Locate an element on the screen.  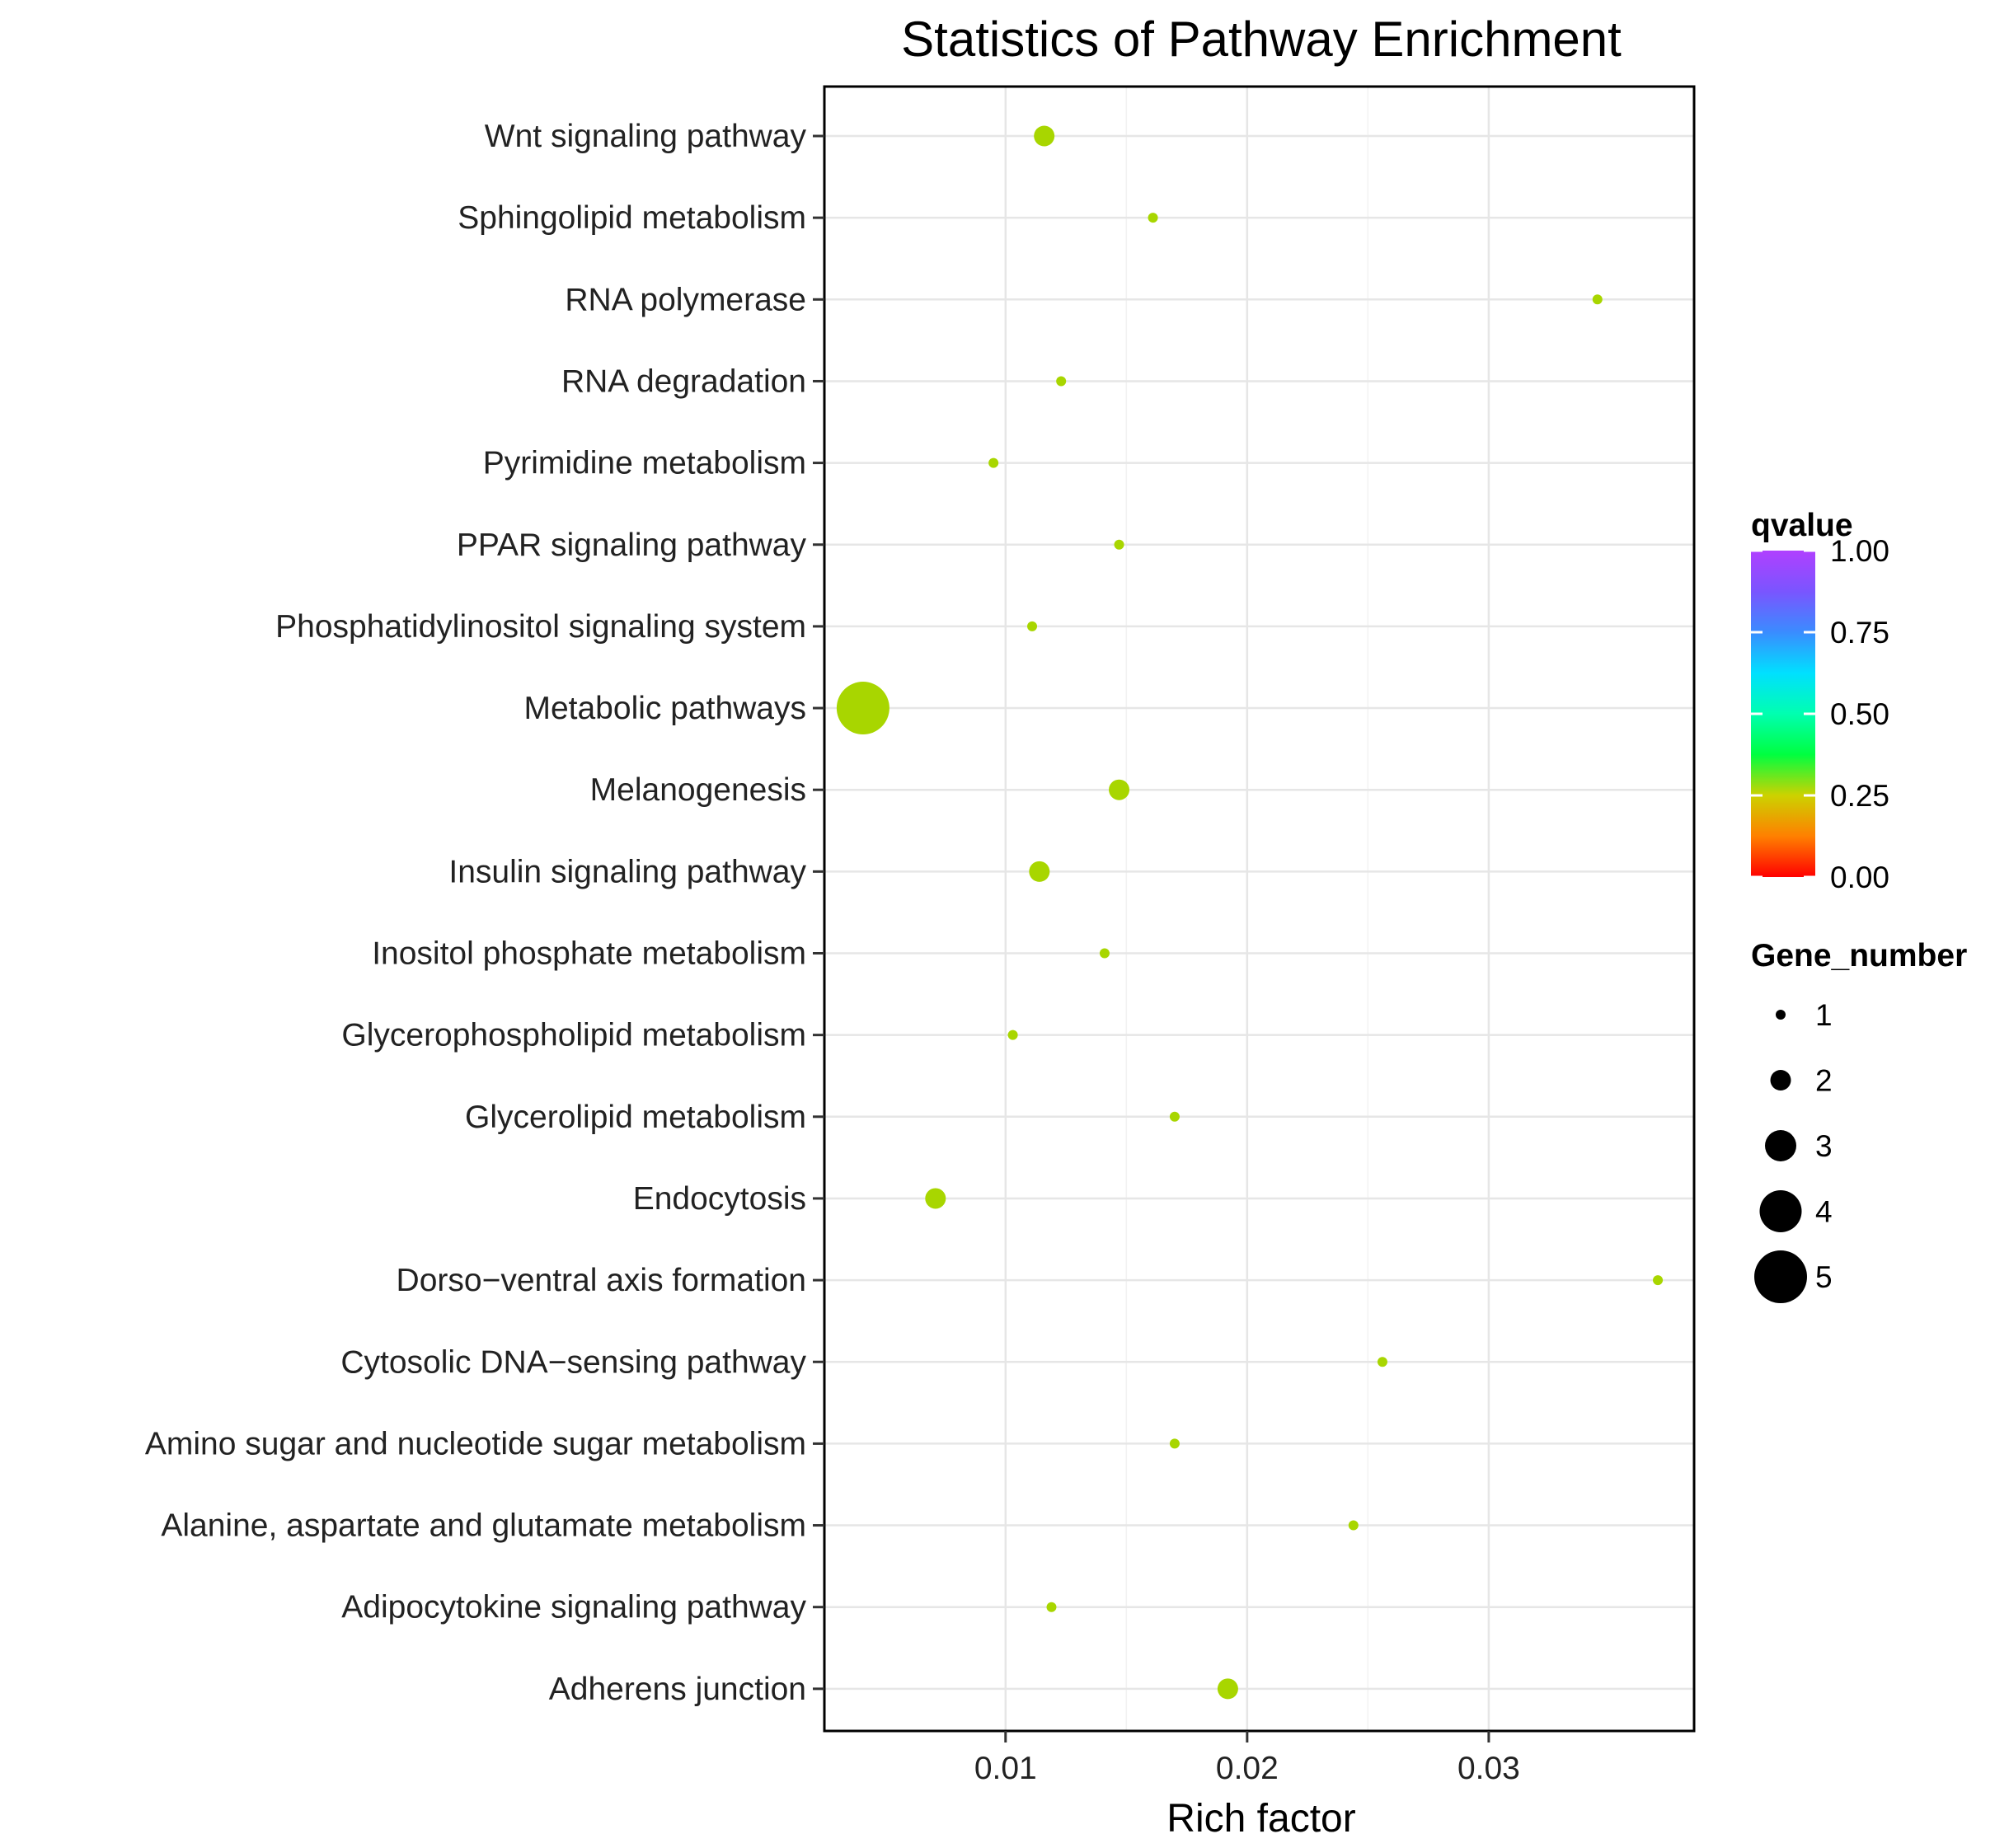
x-tick-label: 0.03 is located at coordinates (1488, 1768).